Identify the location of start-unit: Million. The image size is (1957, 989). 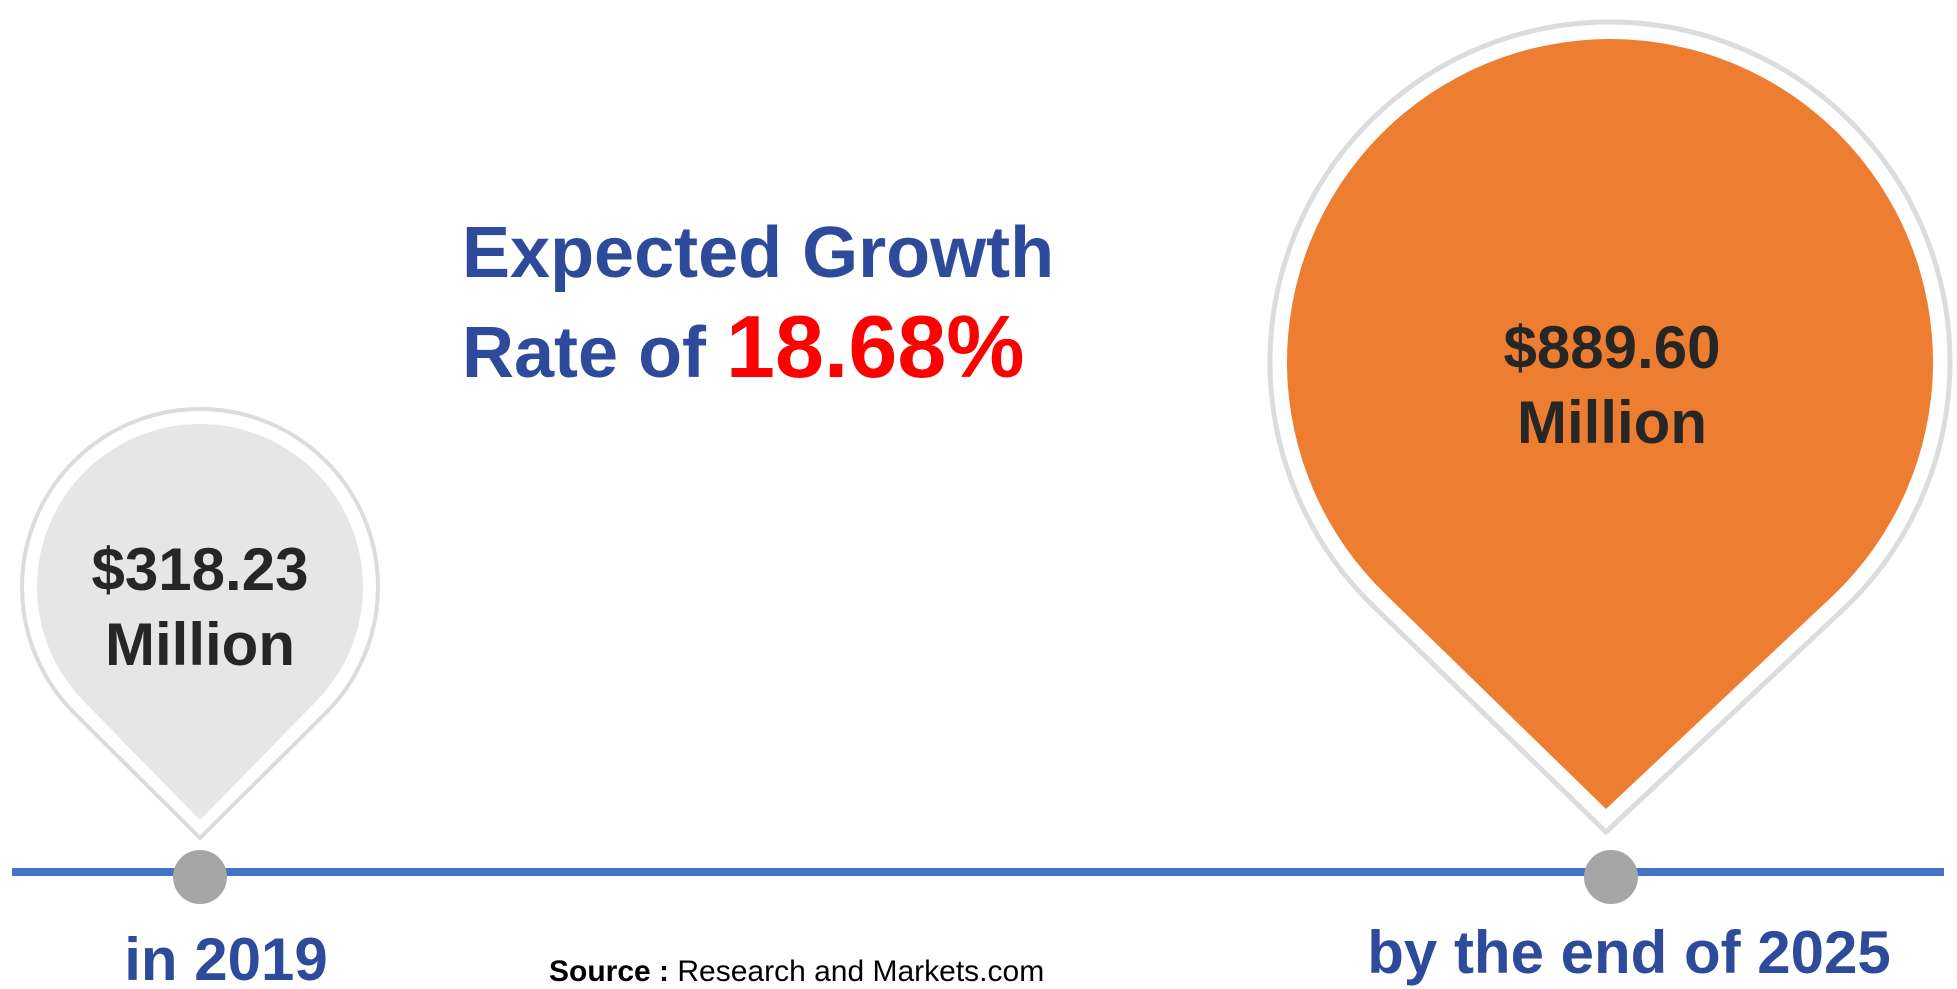
(200, 644).